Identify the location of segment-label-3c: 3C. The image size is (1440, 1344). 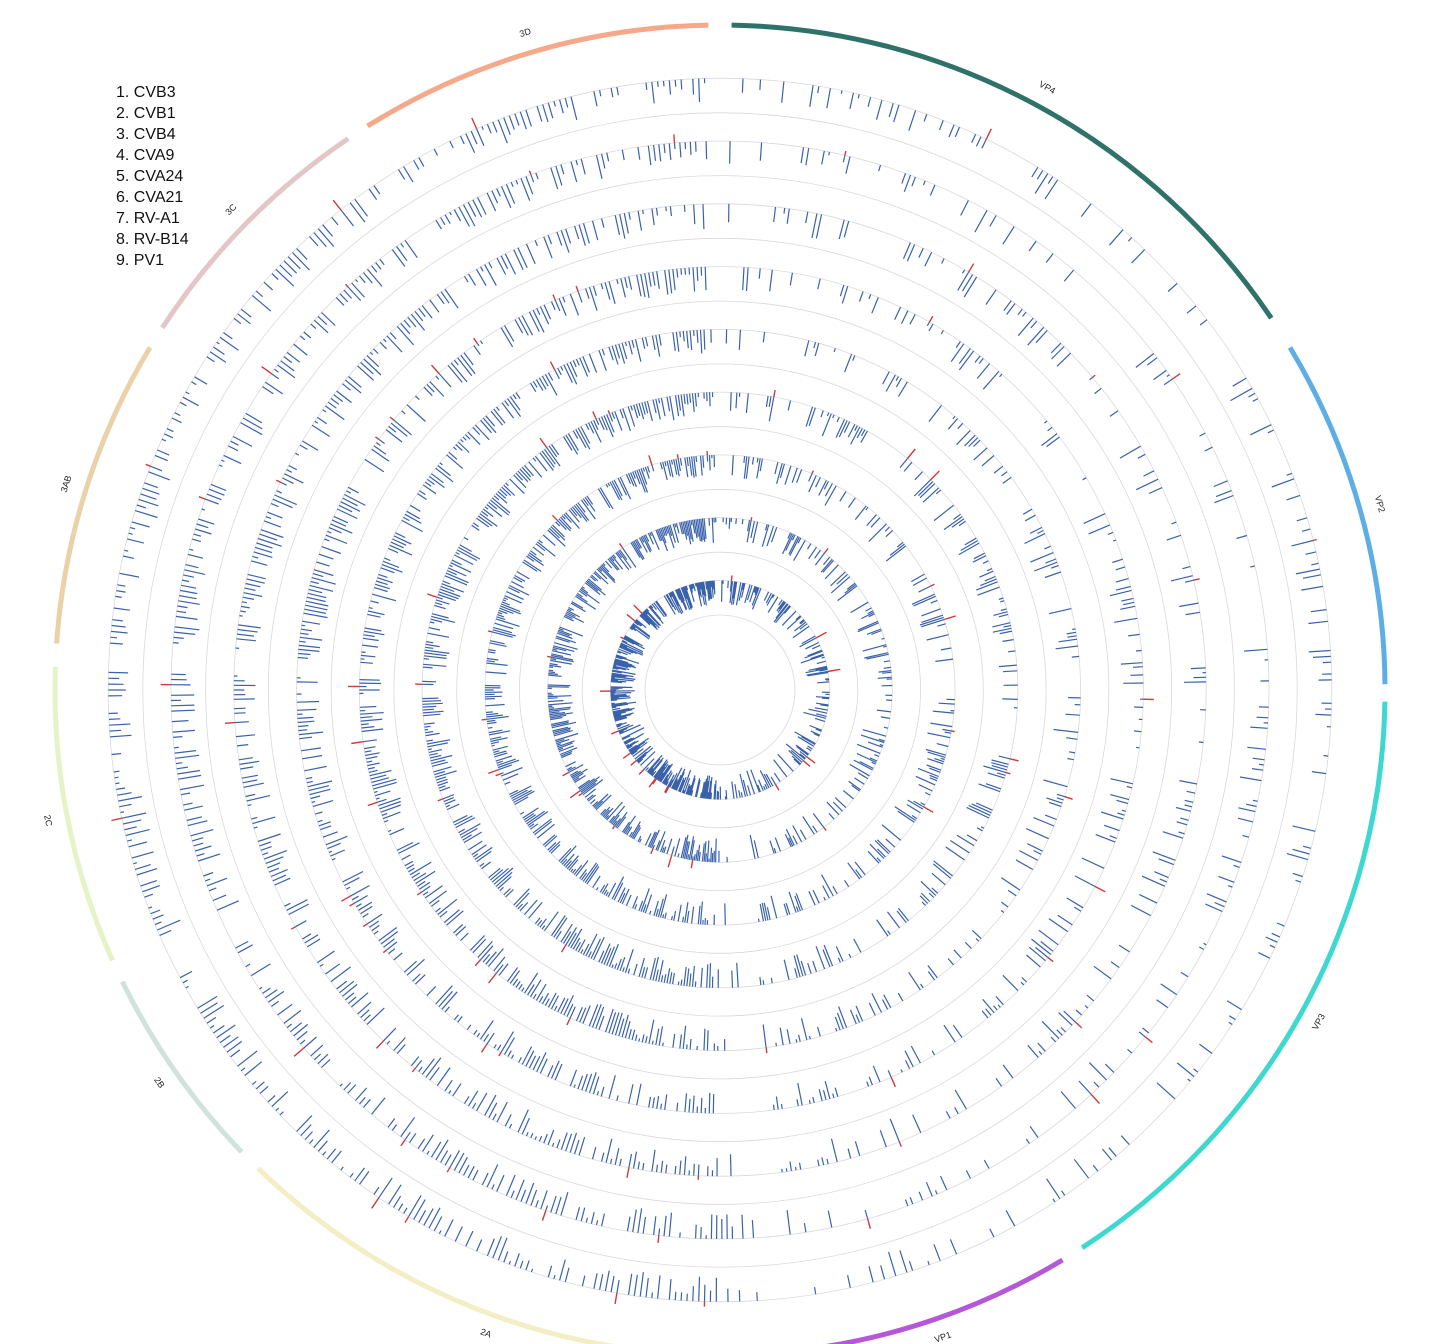
(231, 210).